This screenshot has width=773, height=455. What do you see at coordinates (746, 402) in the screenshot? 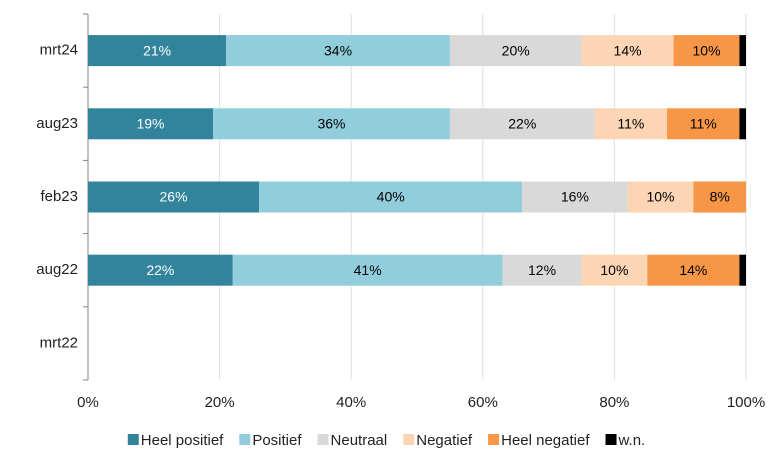
I see `x-tick-label: 100%` at bounding box center [746, 402].